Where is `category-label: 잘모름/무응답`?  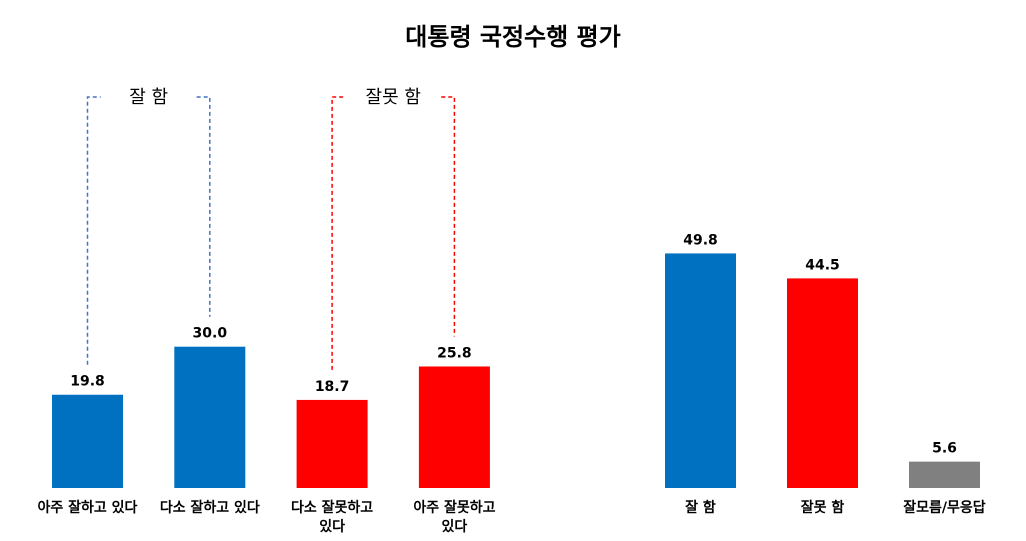
category-label: 잘모름/무응답 is located at coordinates (944, 507).